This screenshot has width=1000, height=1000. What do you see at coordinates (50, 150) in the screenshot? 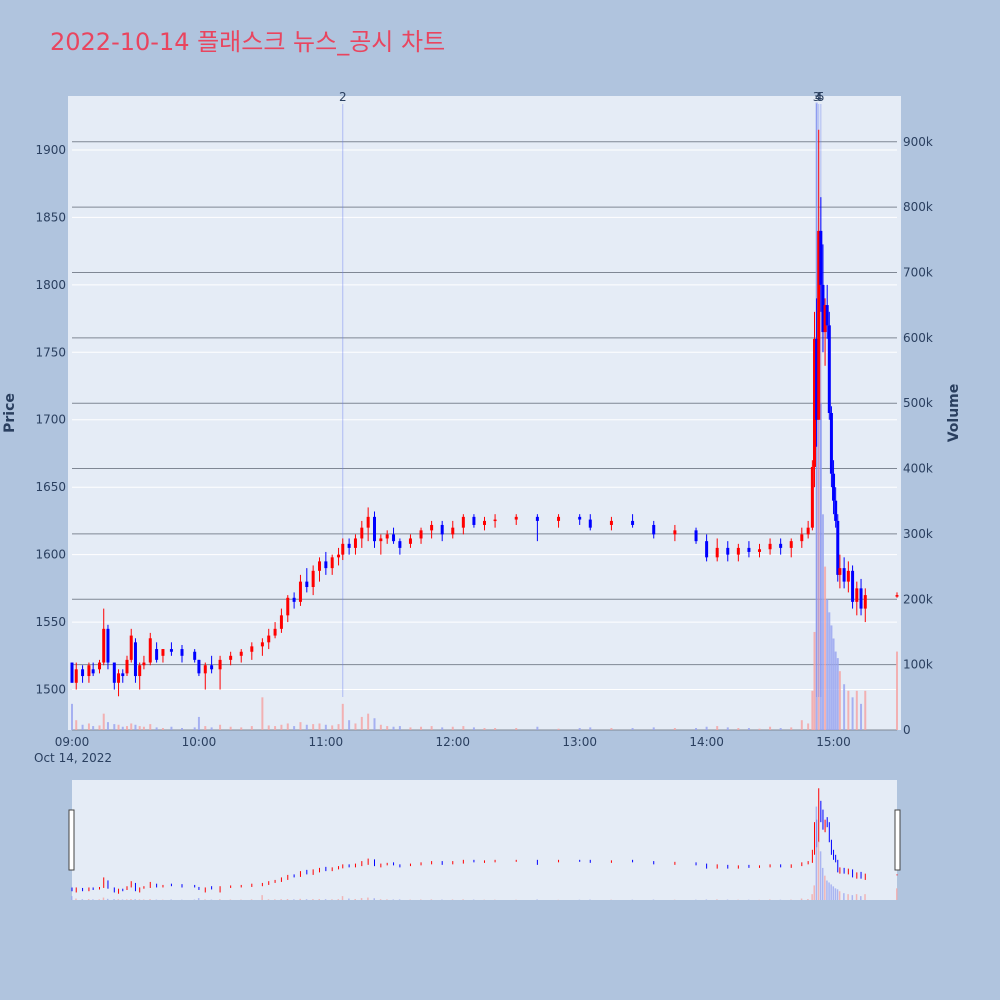
I see `price-tick-label: 1900` at bounding box center [50, 150].